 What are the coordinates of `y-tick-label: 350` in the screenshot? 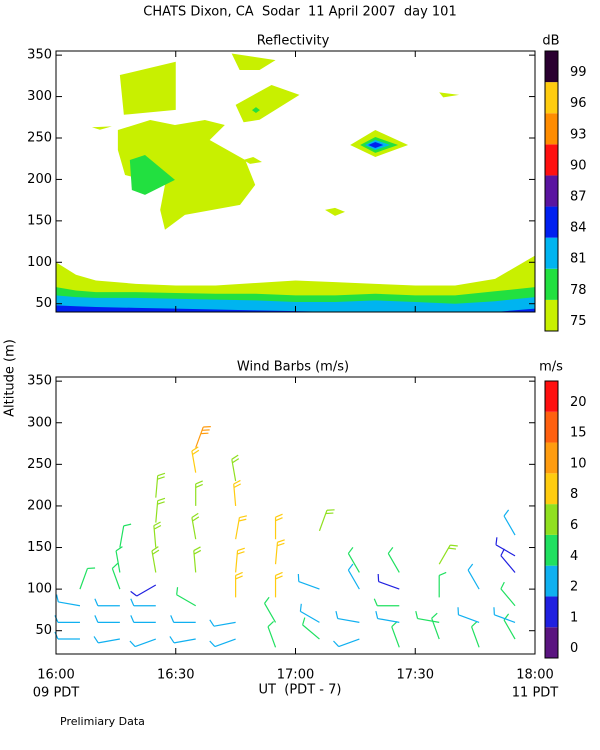 It's located at (39, 381).